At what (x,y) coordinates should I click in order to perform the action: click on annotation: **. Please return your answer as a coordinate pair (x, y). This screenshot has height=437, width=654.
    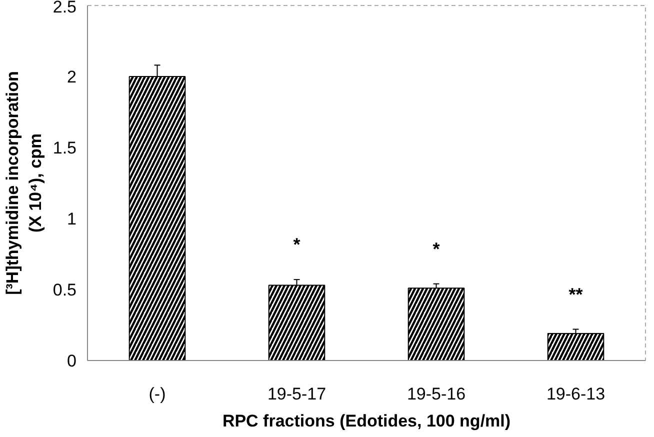
    Looking at the image, I should click on (575, 294).